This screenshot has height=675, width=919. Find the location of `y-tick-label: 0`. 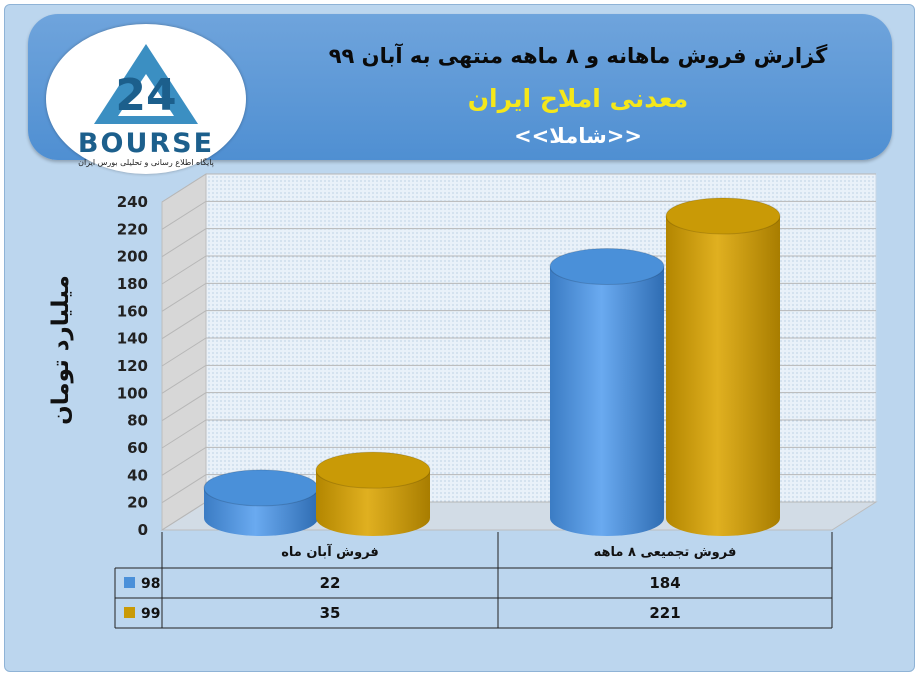

y-tick-label: 0 is located at coordinates (143, 530).